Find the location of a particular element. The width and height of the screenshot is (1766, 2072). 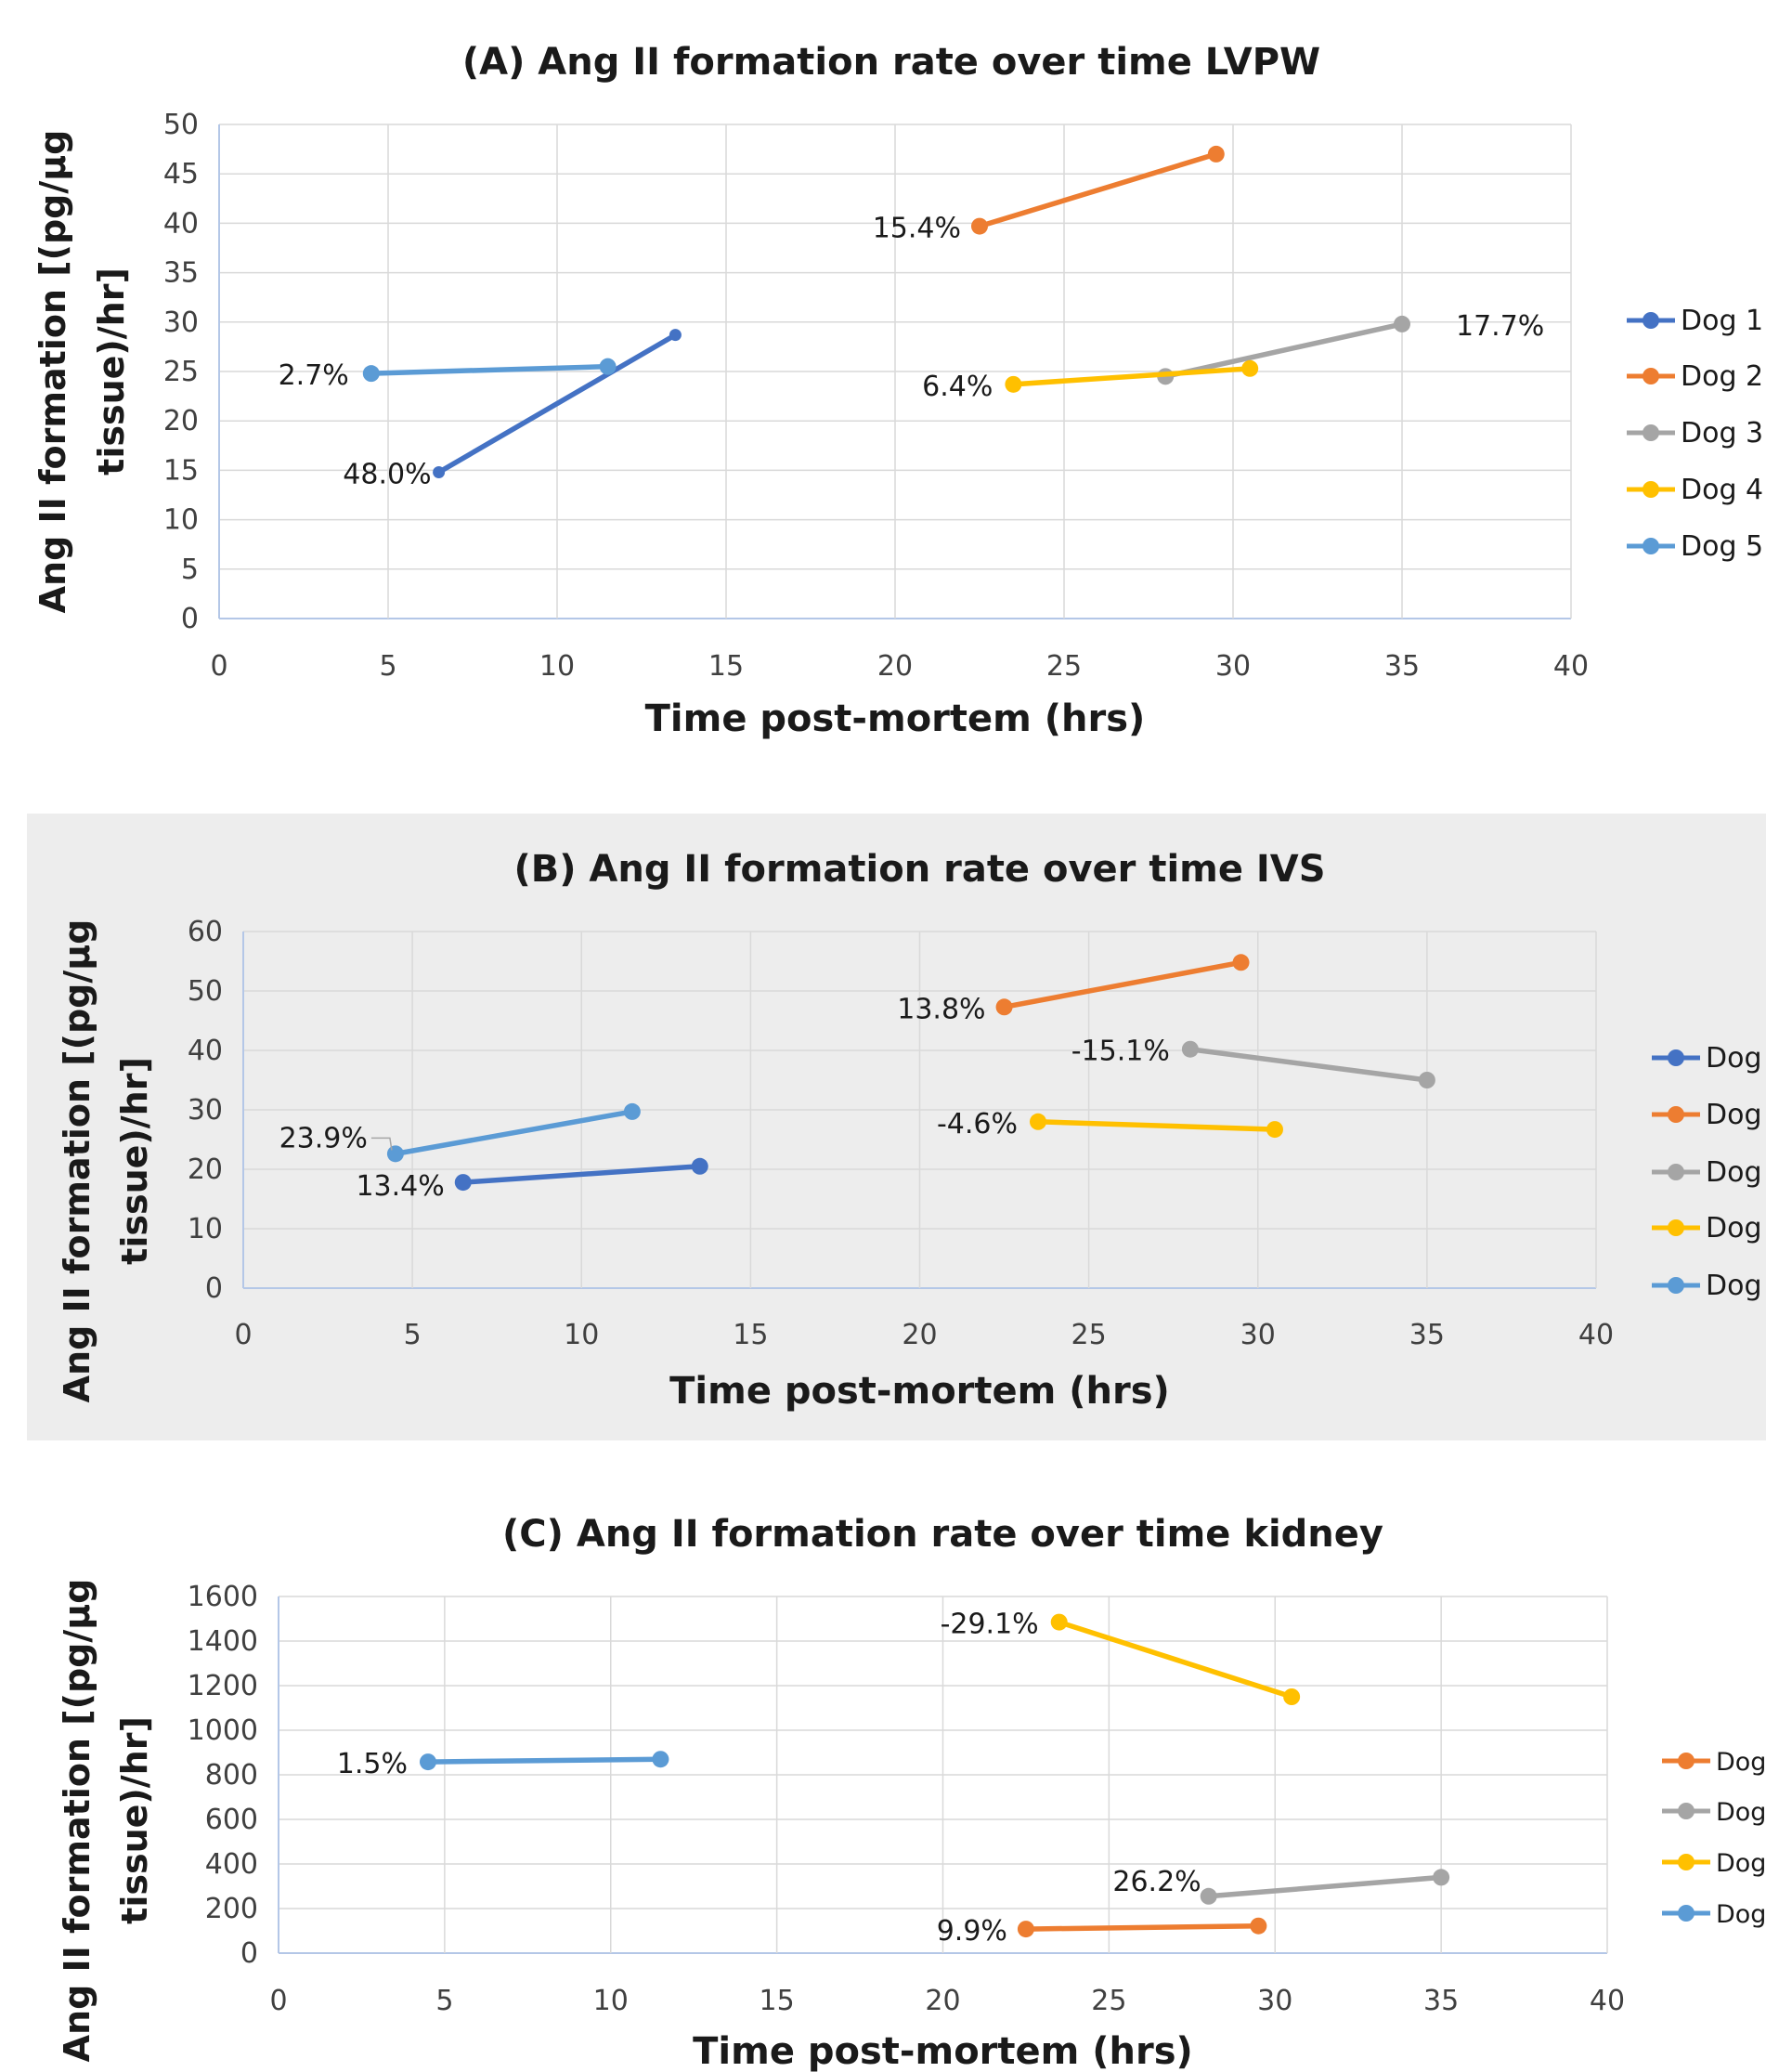

legend-label: Dog 1 is located at coordinates (1722, 321).